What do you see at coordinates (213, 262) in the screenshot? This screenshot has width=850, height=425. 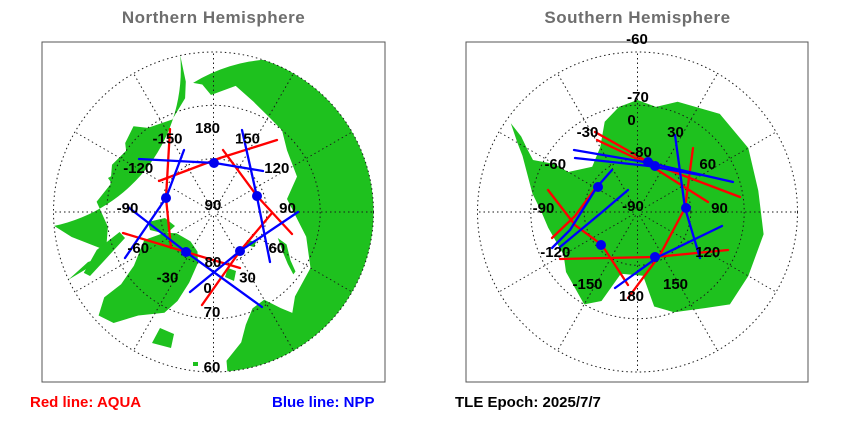 I see `latitude-label: 80` at bounding box center [213, 262].